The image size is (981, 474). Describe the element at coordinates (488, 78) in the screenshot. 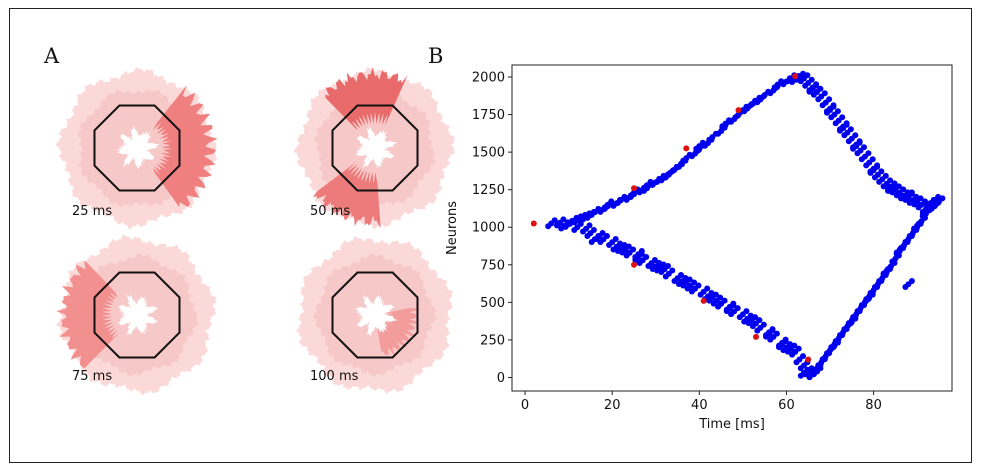

I see `y-tick-label: 2000` at that location.